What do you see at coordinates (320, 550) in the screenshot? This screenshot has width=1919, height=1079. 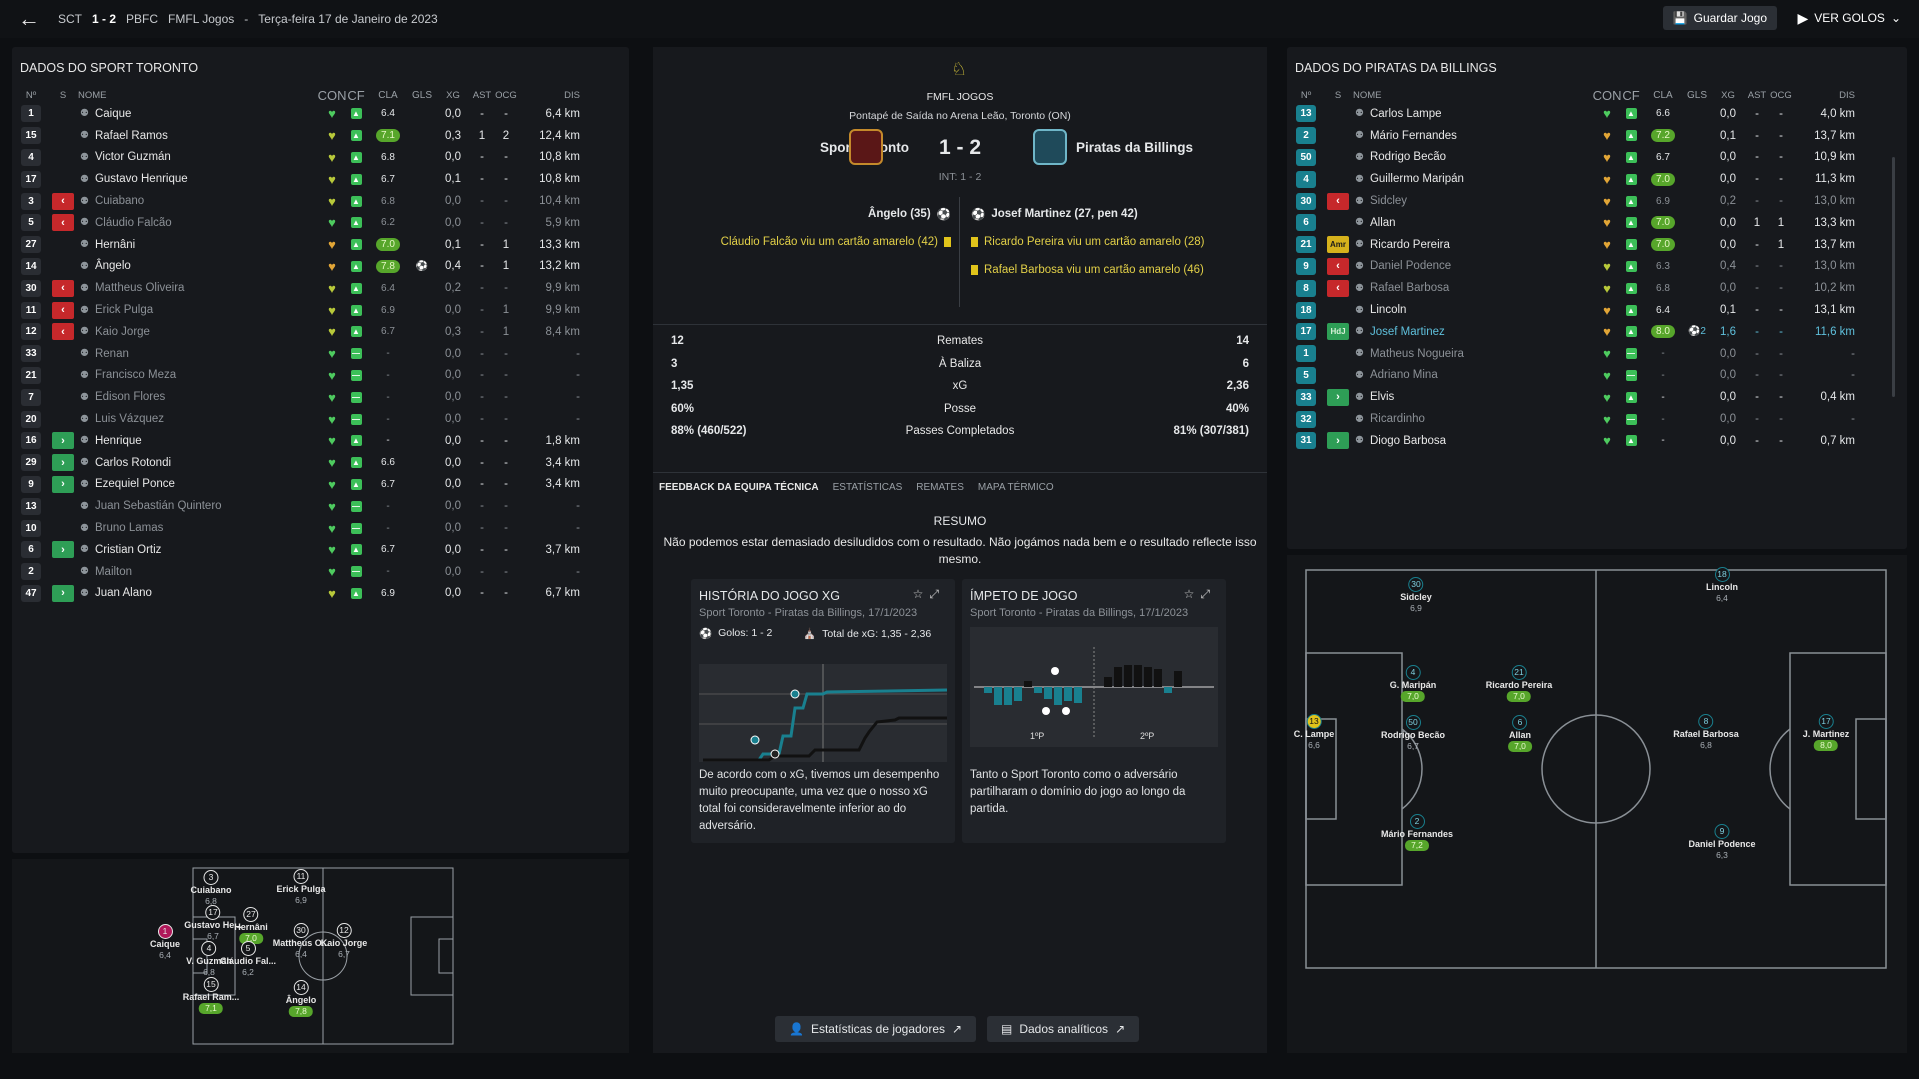 I see `player-row: 6 › ⚉ Cristian Ortiz ♥ ▲ 6.7 0,0 - - 3,7 km` at bounding box center [320, 550].